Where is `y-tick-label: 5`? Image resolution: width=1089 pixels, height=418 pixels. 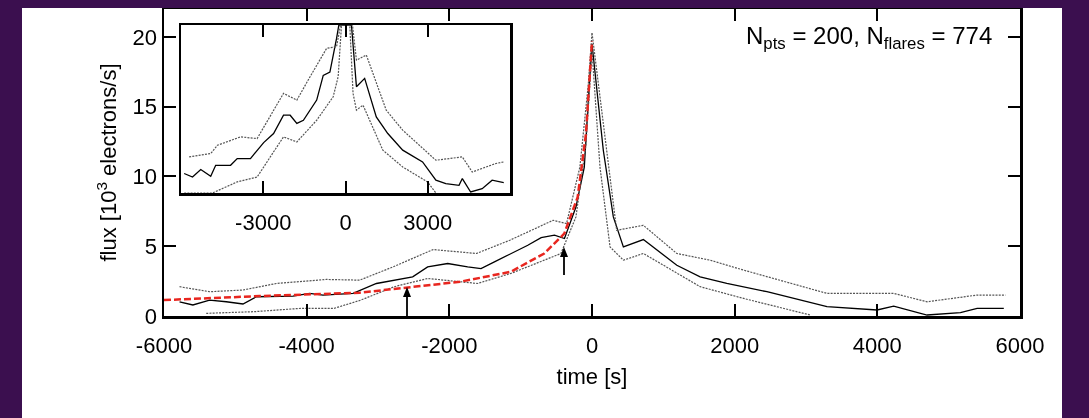
y-tick-label: 5 is located at coordinates (151, 246).